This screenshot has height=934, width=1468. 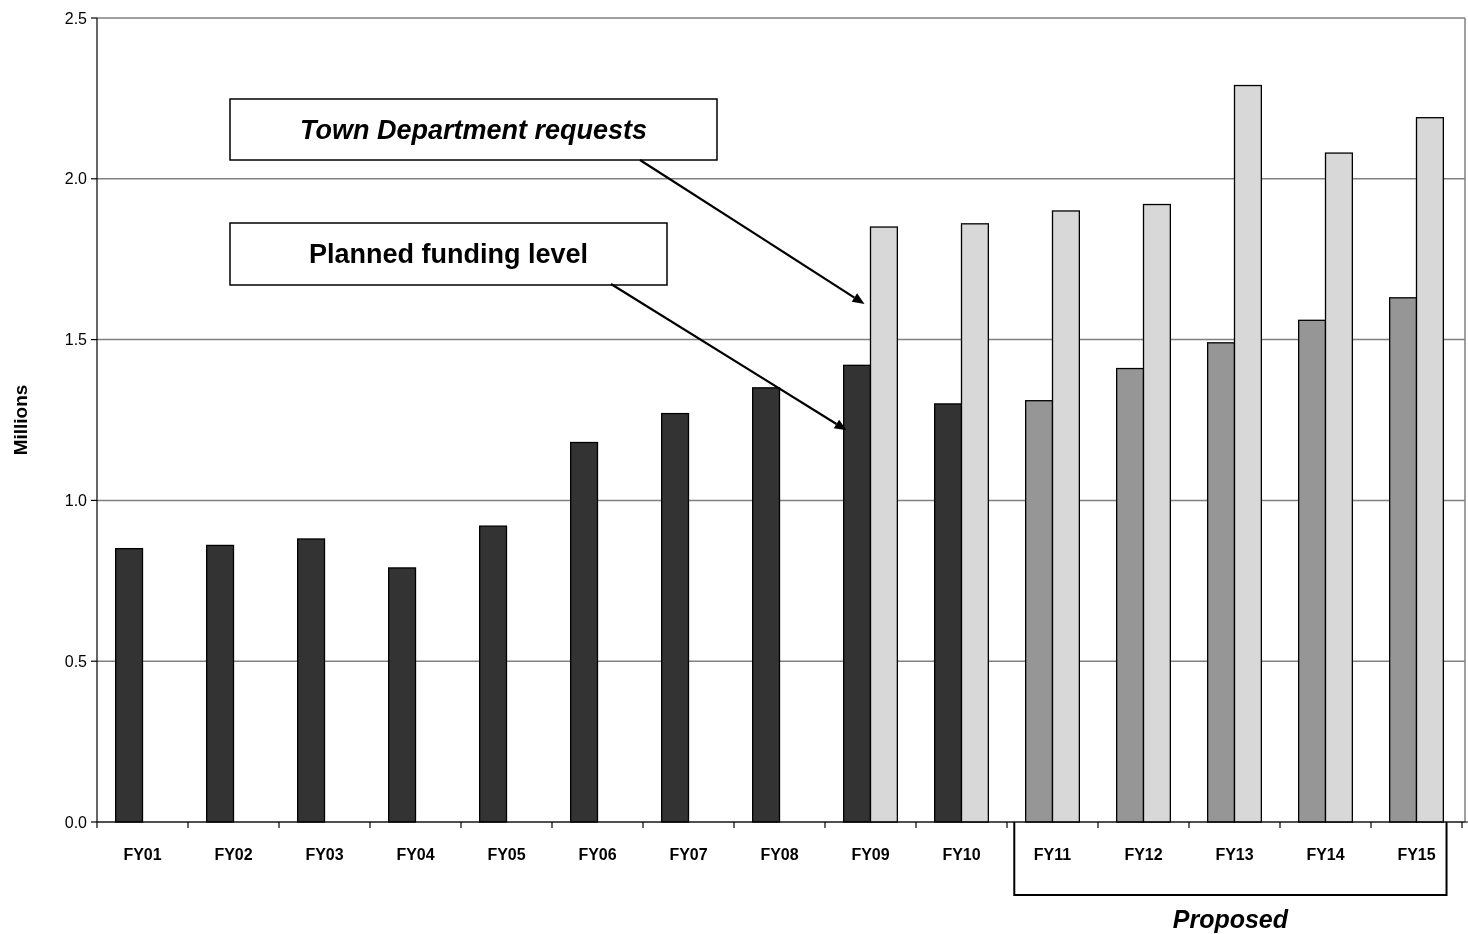 I want to click on annotation: Town Department requests, so click(x=473, y=129).